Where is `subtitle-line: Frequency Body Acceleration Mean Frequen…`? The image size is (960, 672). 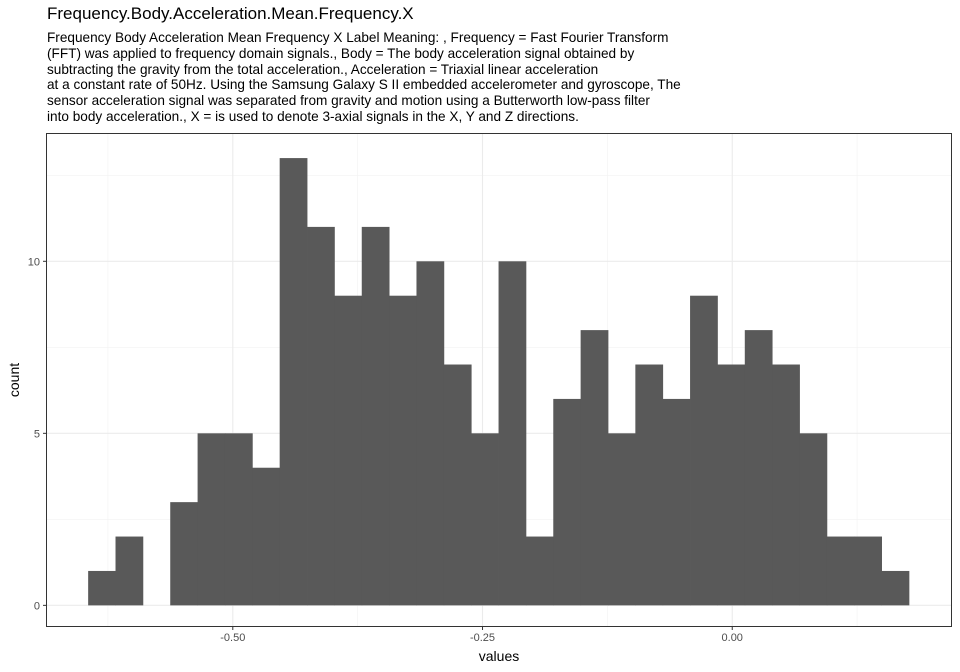
subtitle-line: Frequency Body Acceleration Mean Frequen… is located at coordinates (358, 37).